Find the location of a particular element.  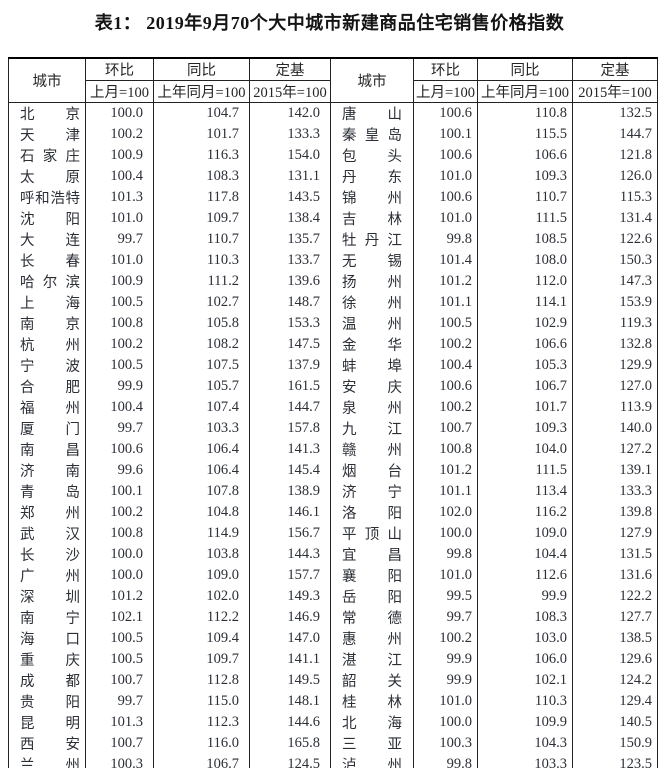

yoy-value-cell: 112.0 is located at coordinates (525, 281).